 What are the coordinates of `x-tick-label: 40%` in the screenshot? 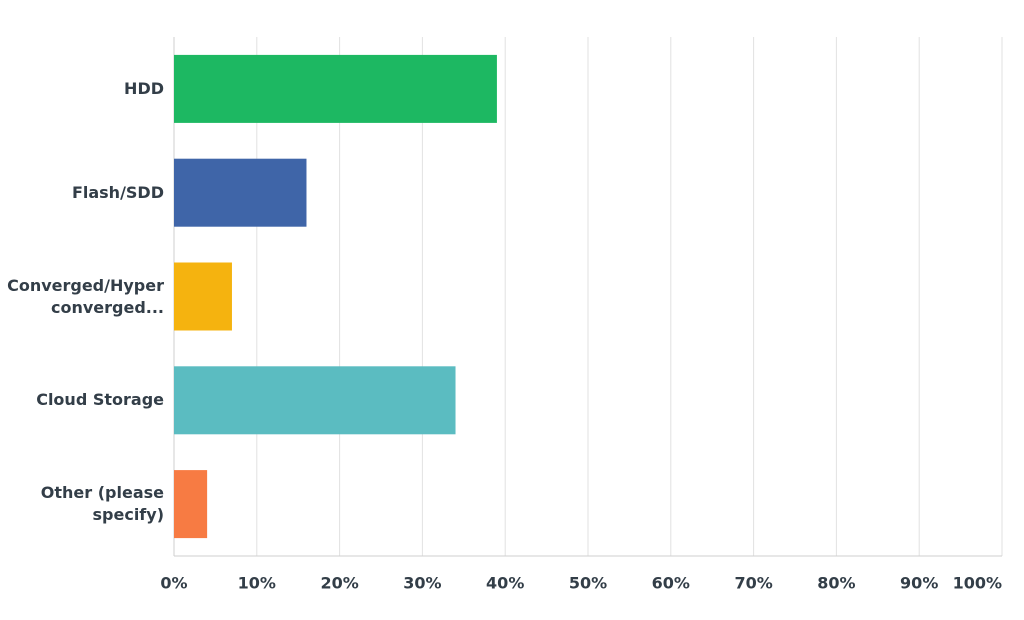 It's located at (505, 583).